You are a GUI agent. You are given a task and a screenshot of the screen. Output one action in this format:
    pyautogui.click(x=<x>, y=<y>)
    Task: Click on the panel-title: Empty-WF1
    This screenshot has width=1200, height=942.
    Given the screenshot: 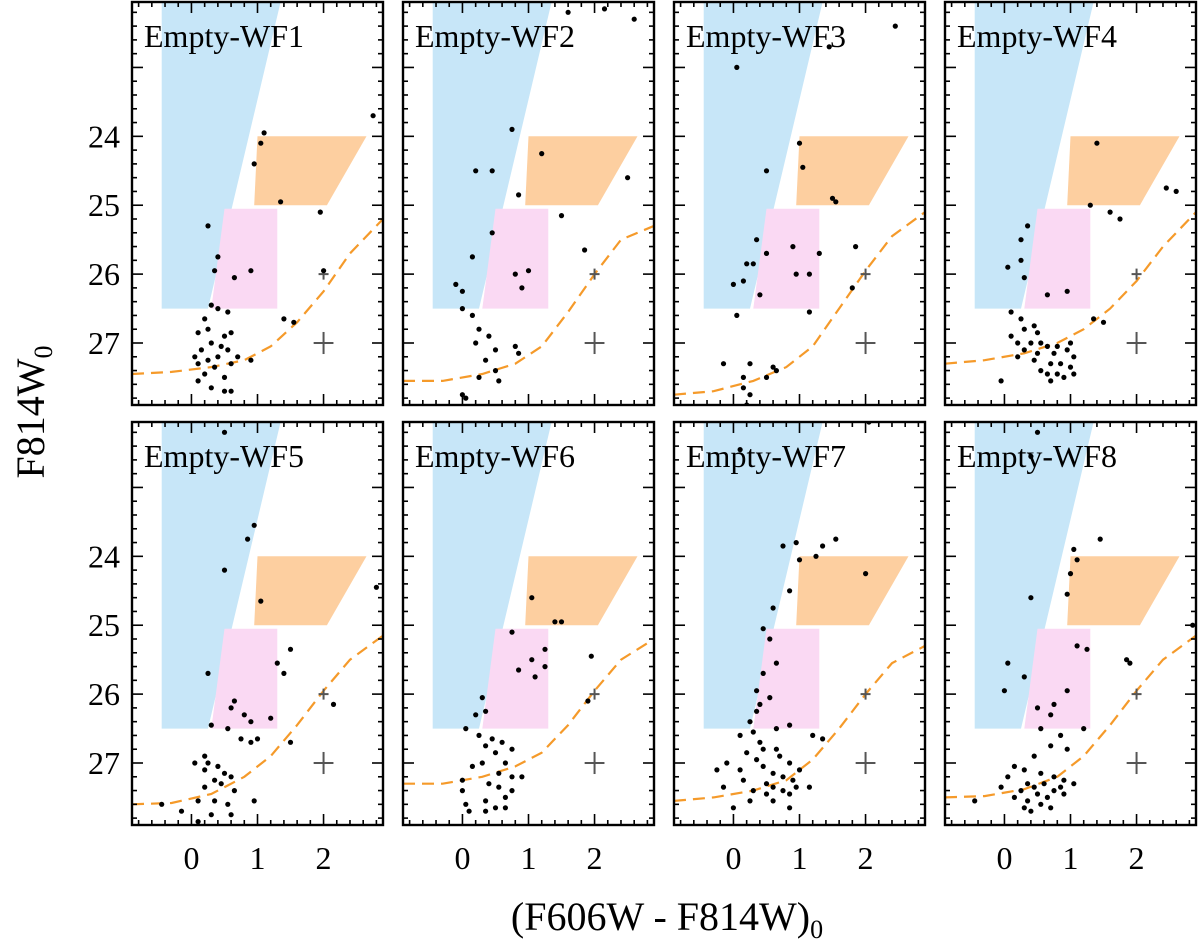 What is the action you would take?
    pyautogui.click(x=224, y=36)
    